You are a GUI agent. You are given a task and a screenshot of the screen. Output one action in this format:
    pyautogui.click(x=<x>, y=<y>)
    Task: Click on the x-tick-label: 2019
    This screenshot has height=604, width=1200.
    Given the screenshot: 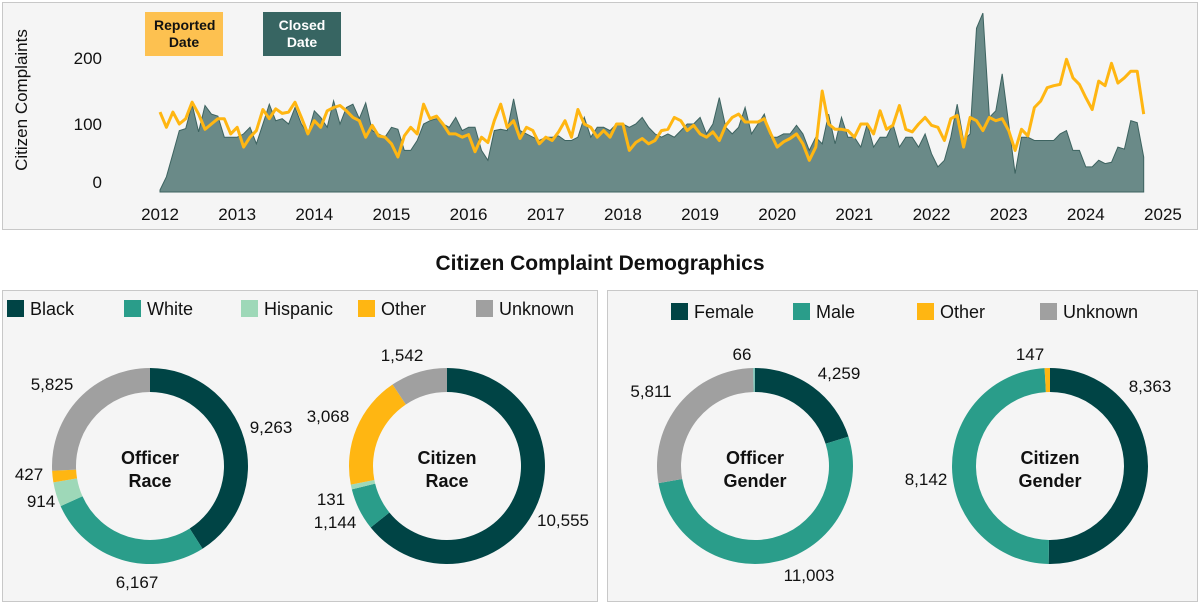 What is the action you would take?
    pyautogui.click(x=700, y=214)
    